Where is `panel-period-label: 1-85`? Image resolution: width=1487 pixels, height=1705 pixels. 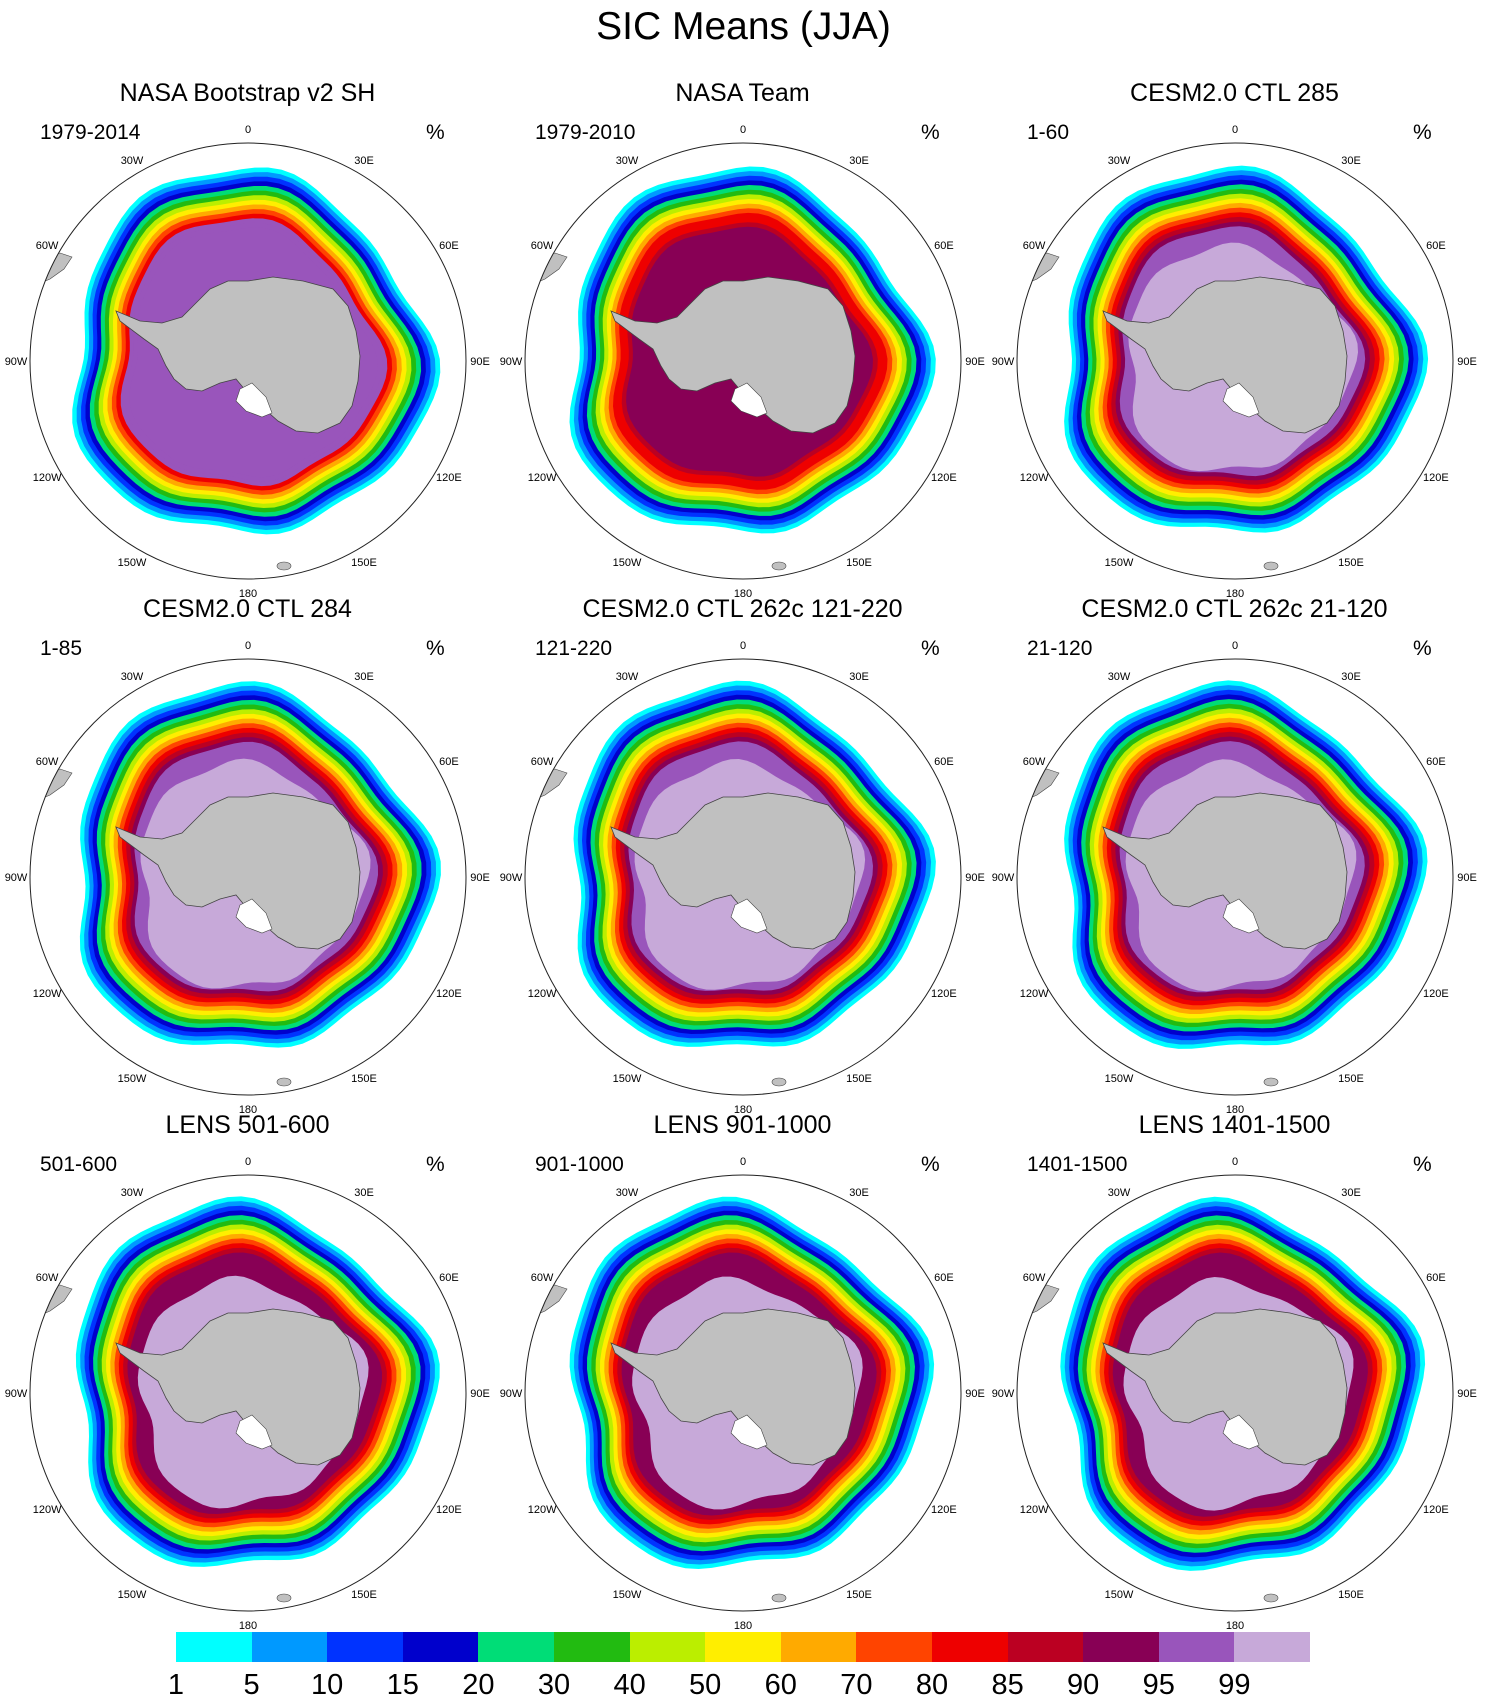 panel-period-label: 1-85 is located at coordinates (61, 648).